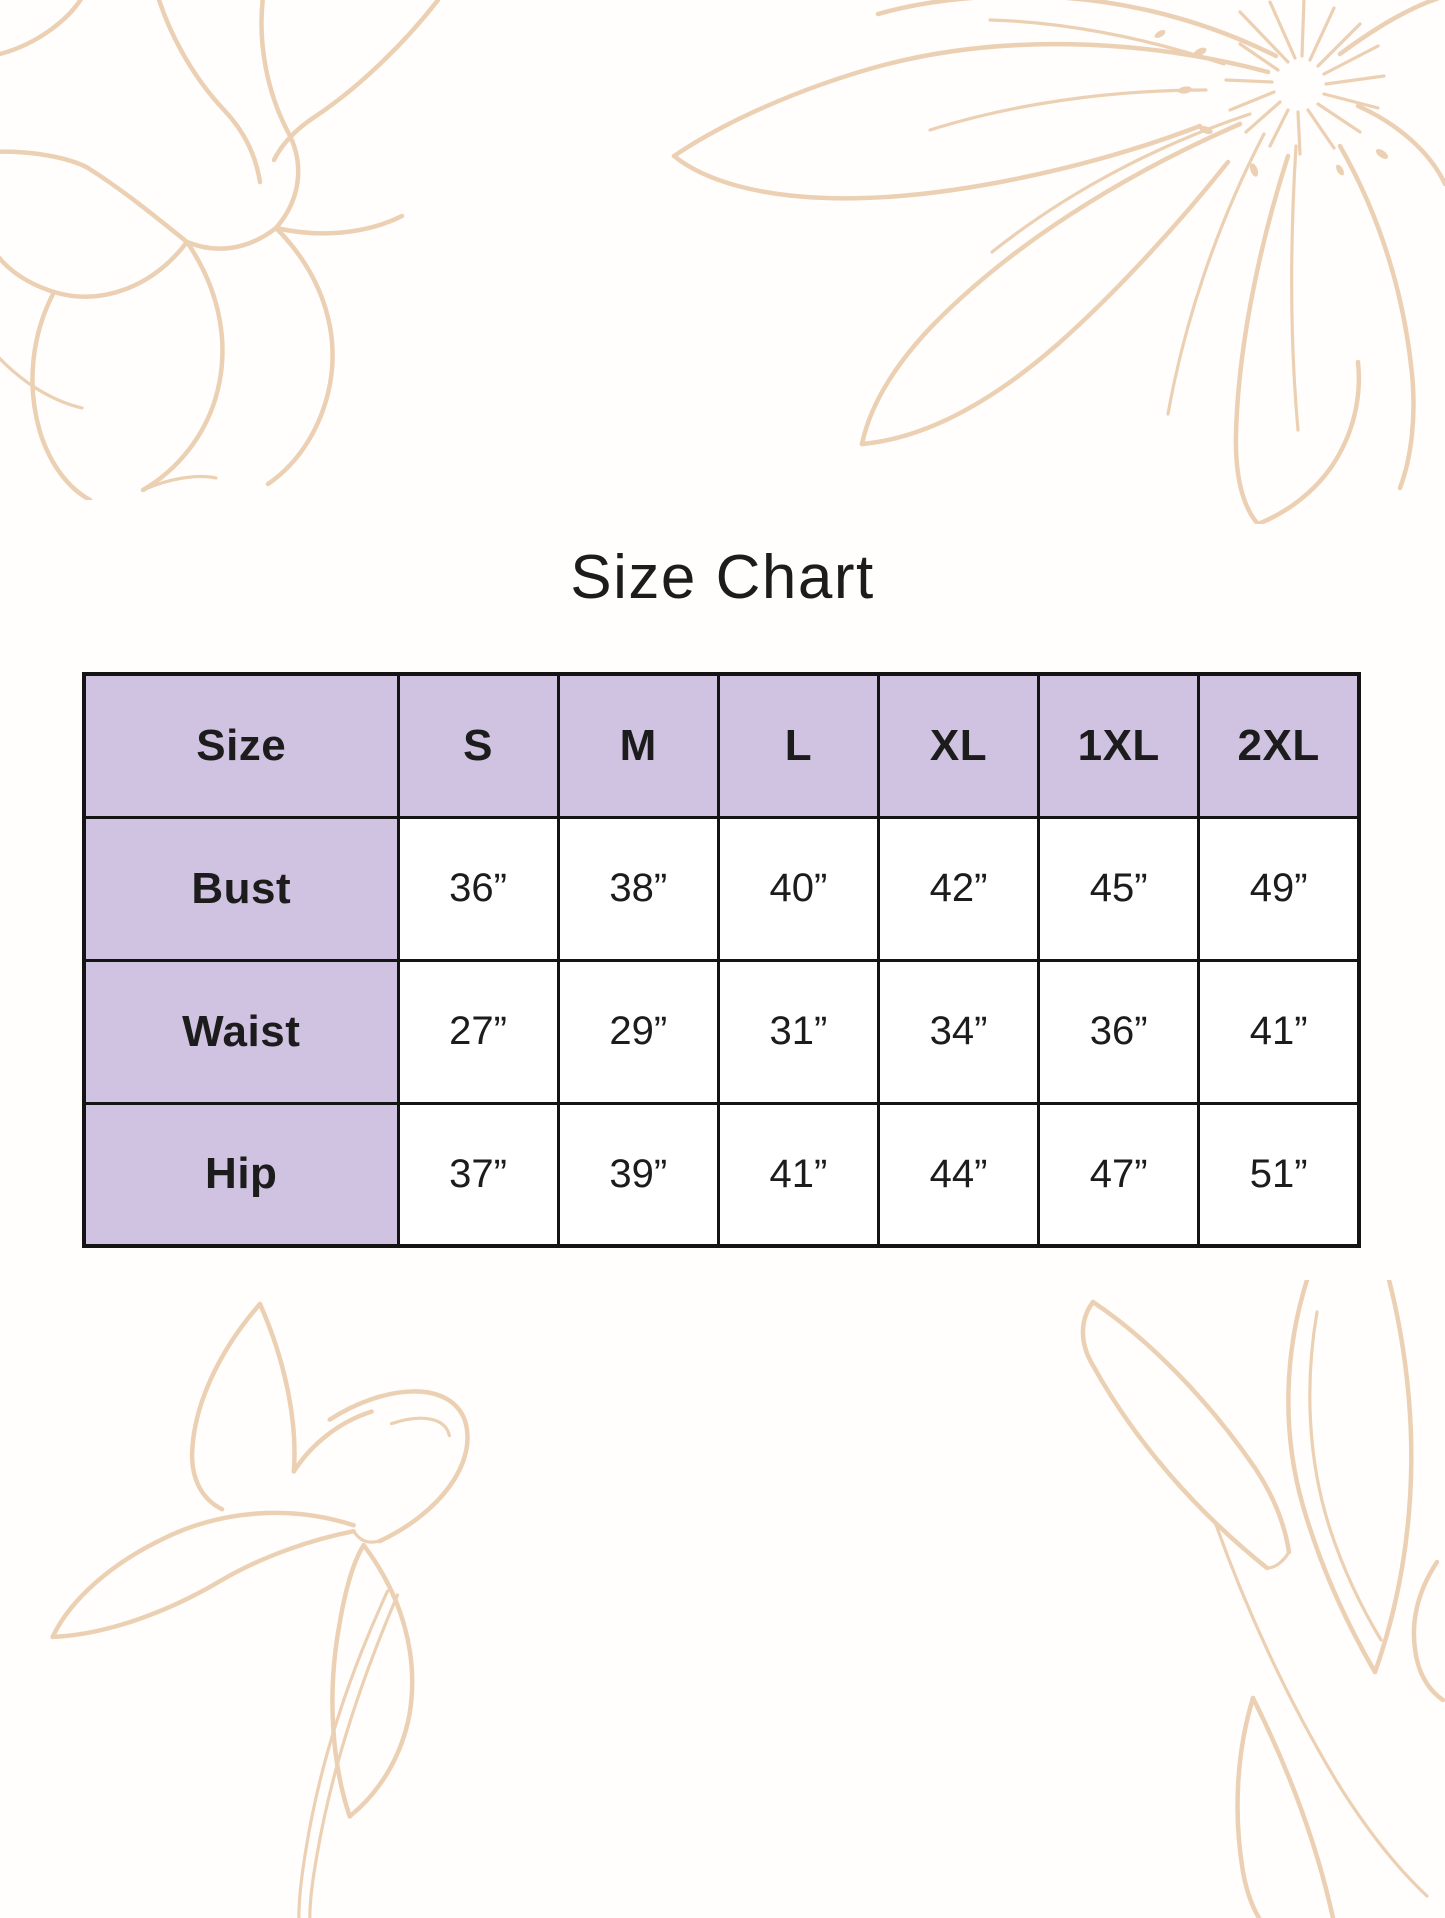 The image size is (1445, 1918). Describe the element at coordinates (638, 888) in the screenshot. I see `cell-bust-m: 38”` at that location.